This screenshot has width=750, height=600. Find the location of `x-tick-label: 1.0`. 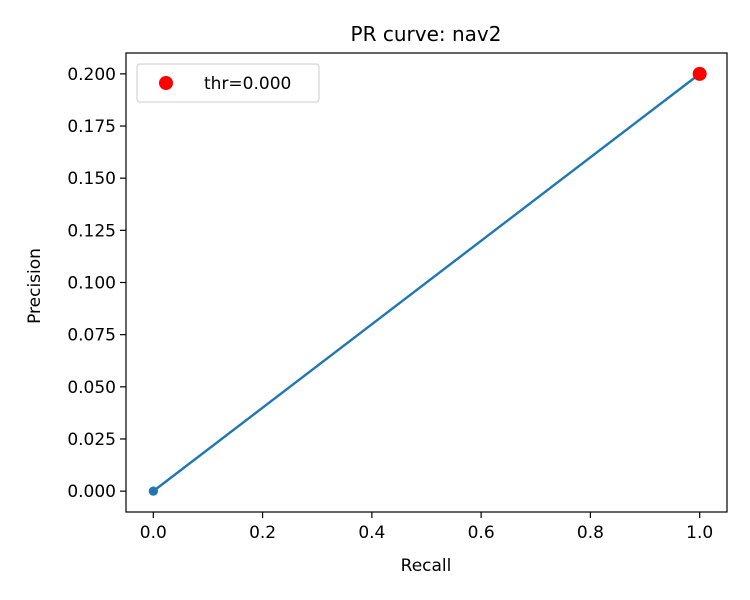

x-tick-label: 1.0 is located at coordinates (699, 533).